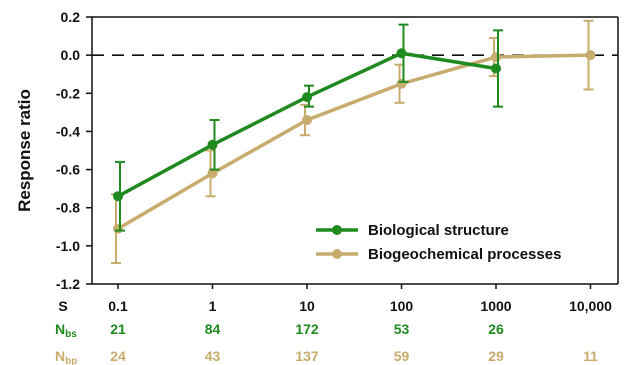  What do you see at coordinates (496, 329) in the screenshot?
I see `count-value: 26` at bounding box center [496, 329].